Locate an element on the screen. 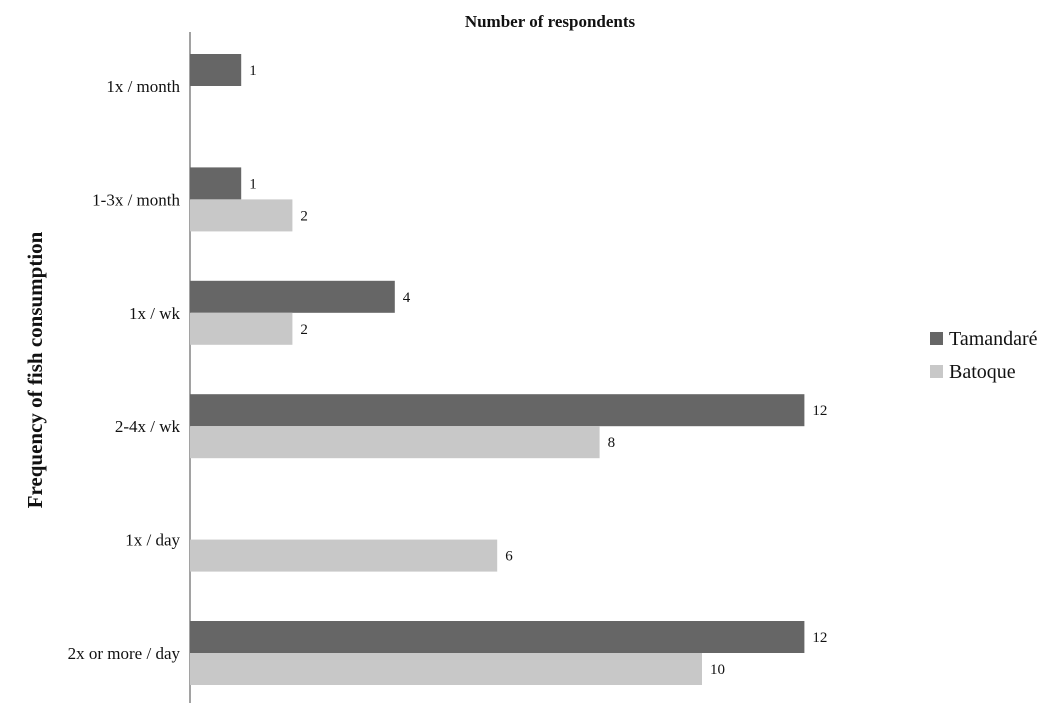 This screenshot has width=1053, height=704. bar-batoque-1x-wk is located at coordinates (241, 328).